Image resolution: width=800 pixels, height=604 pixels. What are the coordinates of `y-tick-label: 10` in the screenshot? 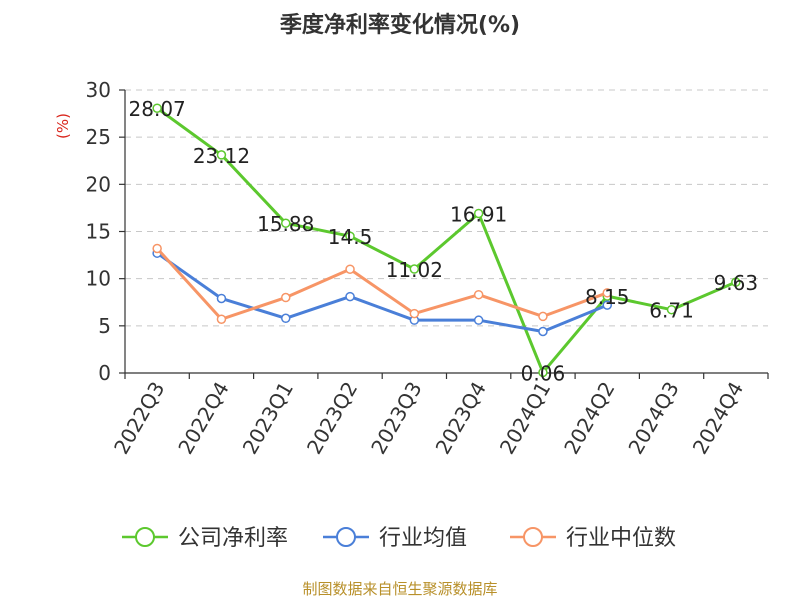 It's located at (98, 279).